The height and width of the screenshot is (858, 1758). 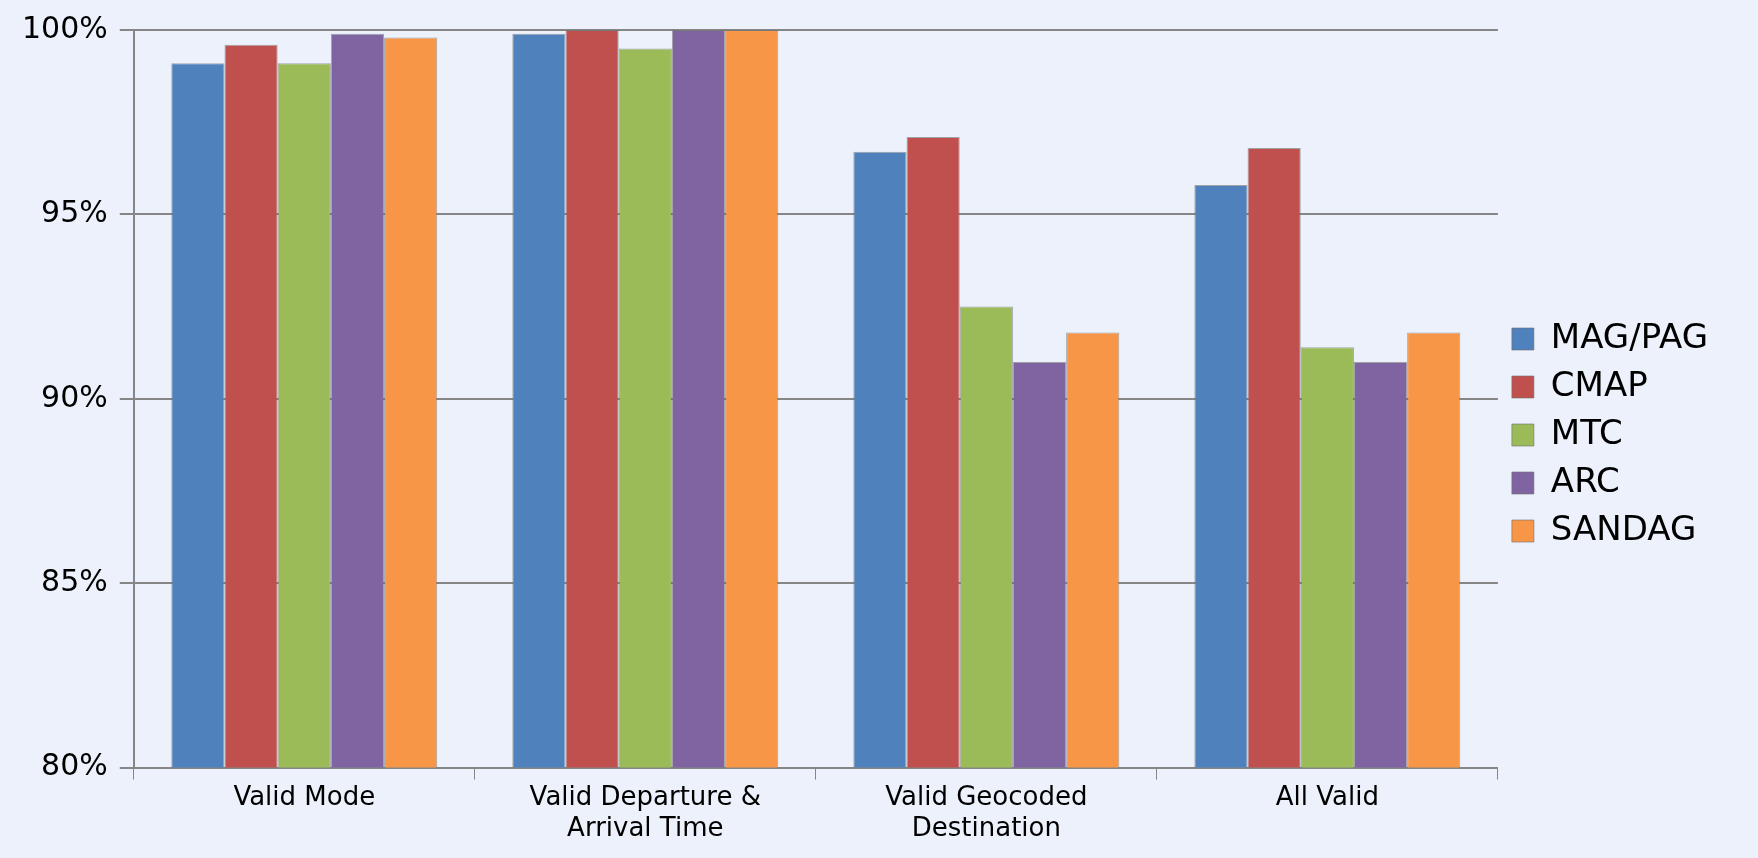 I want to click on x-tick-label: Valid Departure & Arrival Time, so click(x=645, y=811).